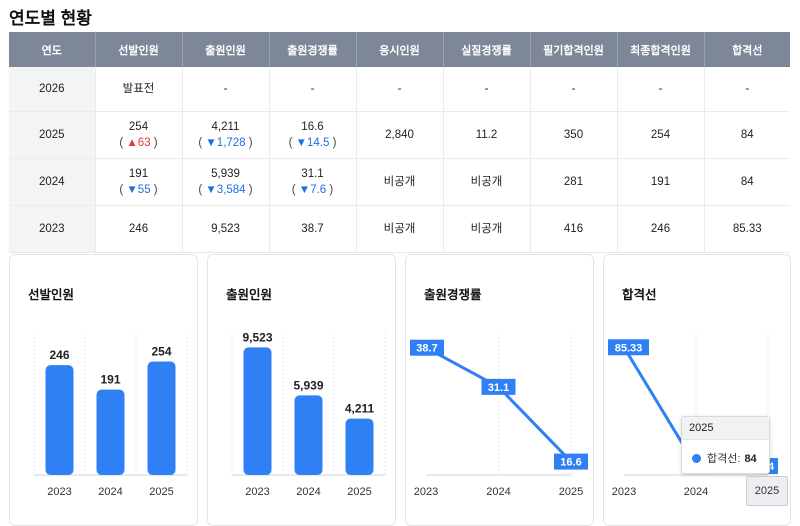 Image resolution: width=800 pixels, height=526 pixels. I want to click on change-indicator: ( ▼55 ), so click(139, 190).